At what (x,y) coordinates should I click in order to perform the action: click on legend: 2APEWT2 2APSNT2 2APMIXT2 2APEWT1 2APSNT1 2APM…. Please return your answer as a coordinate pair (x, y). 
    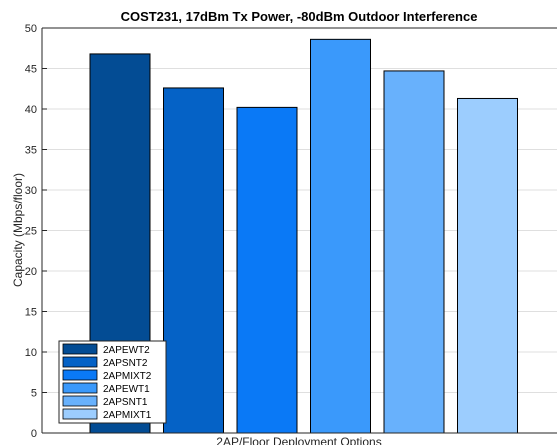
    Looking at the image, I should click on (112, 382).